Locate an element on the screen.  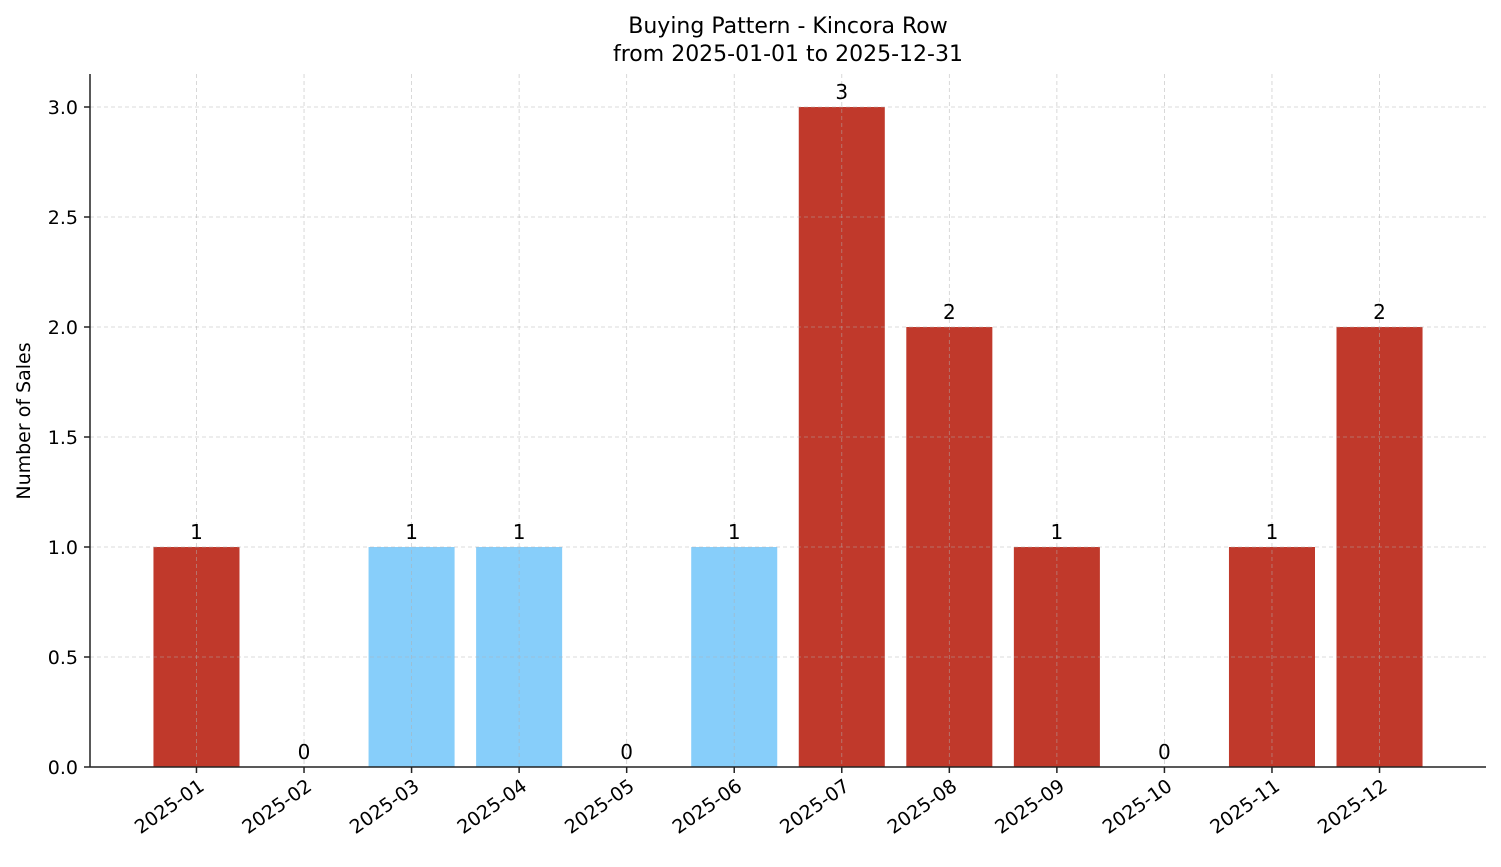
x-tick-label: 2025-06 is located at coordinates (707, 807).